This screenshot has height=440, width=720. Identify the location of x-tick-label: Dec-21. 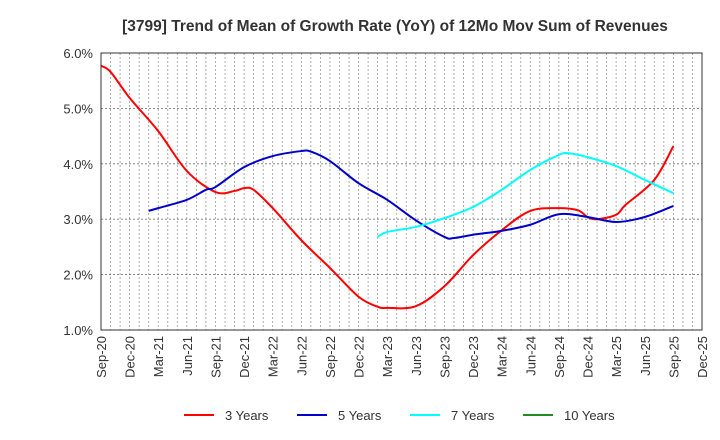
(244, 357).